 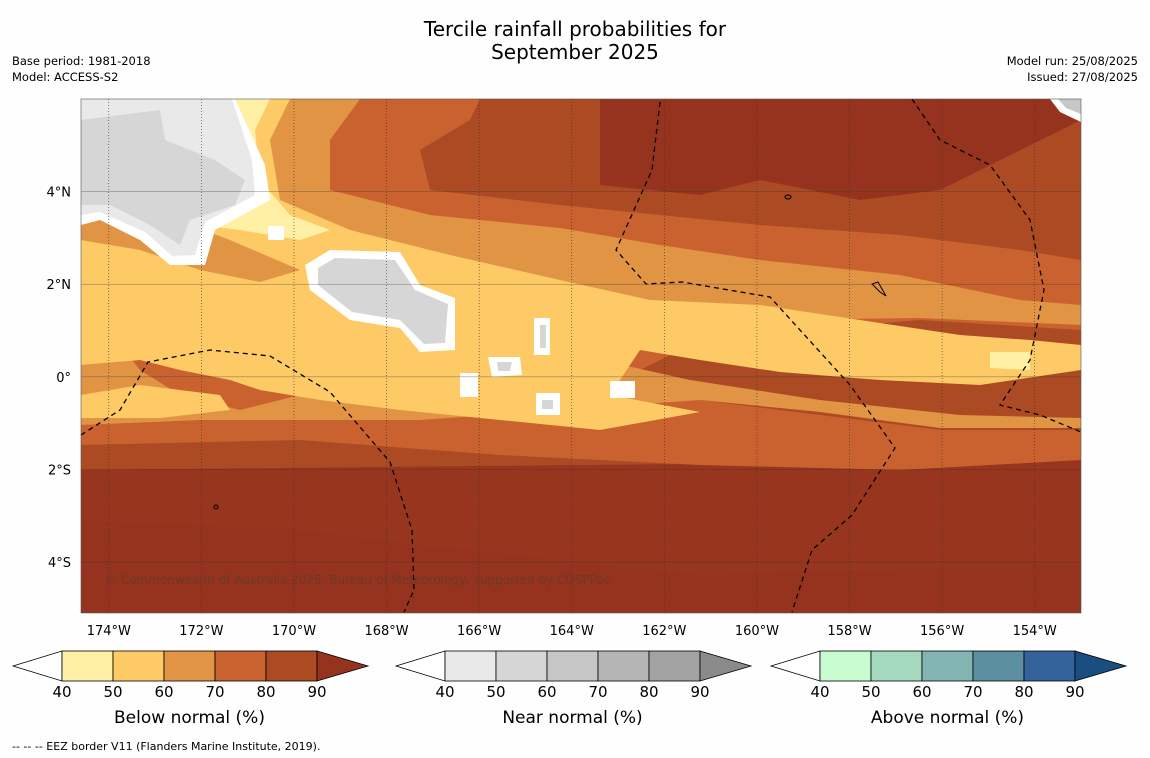 What do you see at coordinates (155, 401) in the screenshot?
I see `band-50-west` at bounding box center [155, 401].